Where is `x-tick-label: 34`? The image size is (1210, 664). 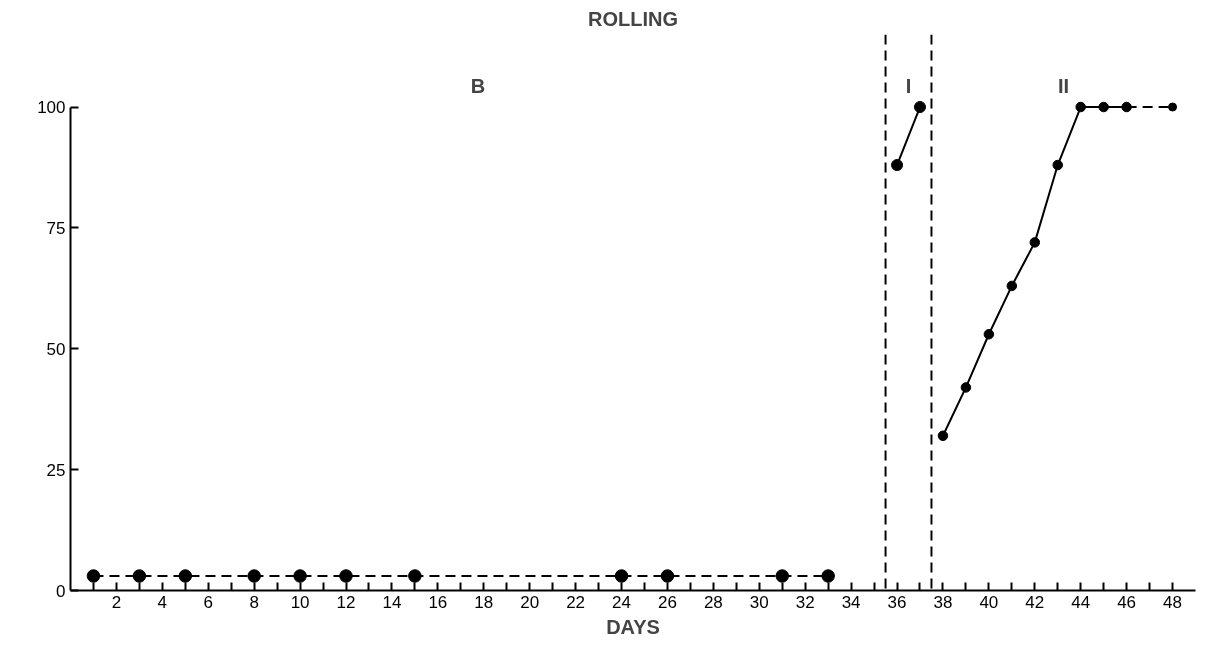
x-tick-label: 34 is located at coordinates (851, 602).